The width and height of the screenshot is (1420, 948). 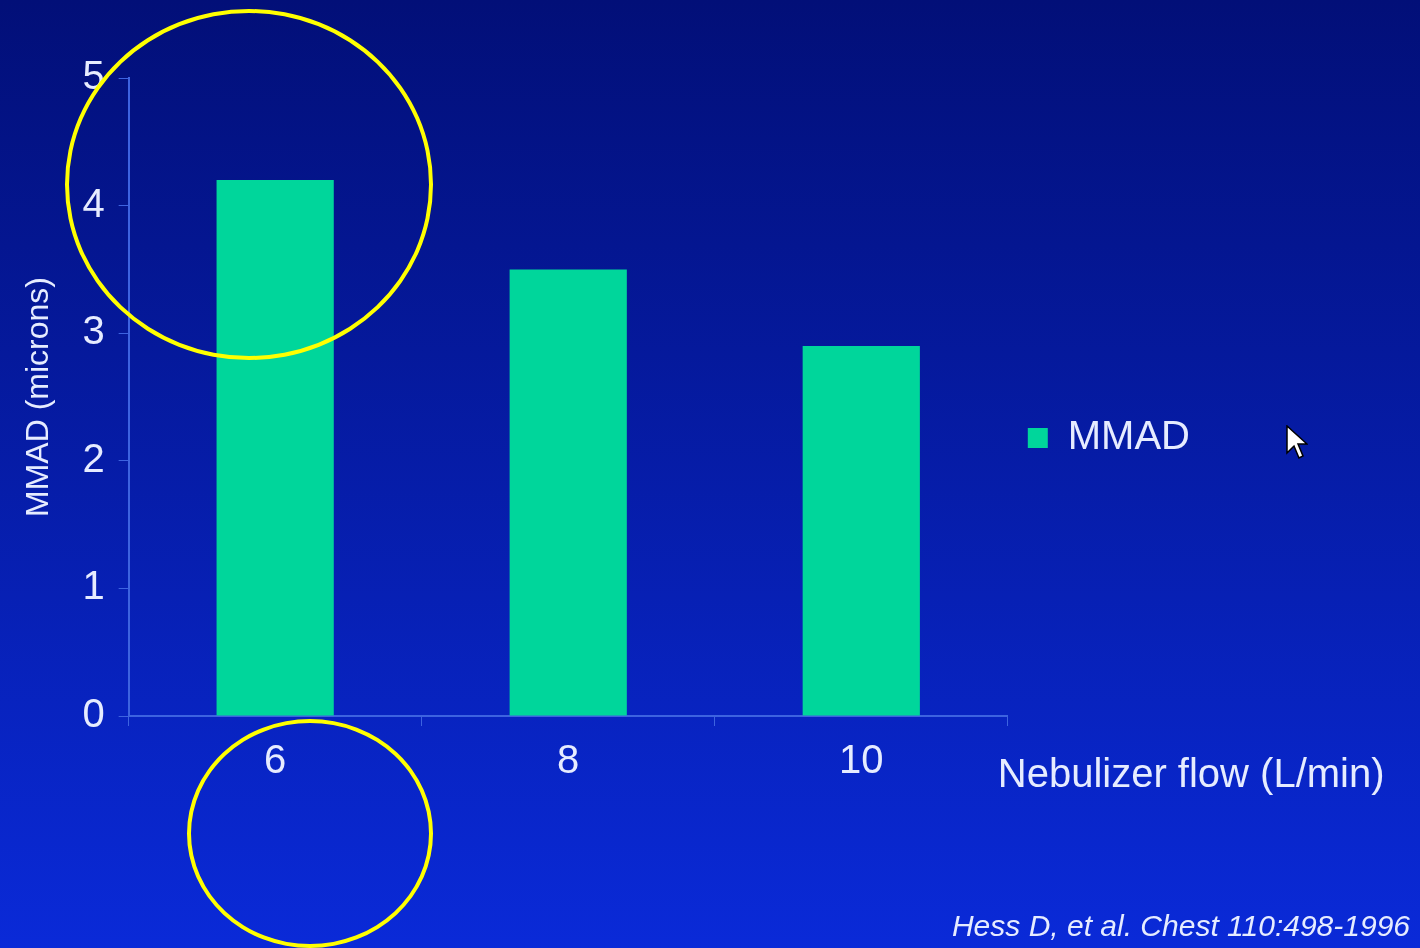 What do you see at coordinates (93, 330) in the screenshot?
I see `y-tick-label: 3` at bounding box center [93, 330].